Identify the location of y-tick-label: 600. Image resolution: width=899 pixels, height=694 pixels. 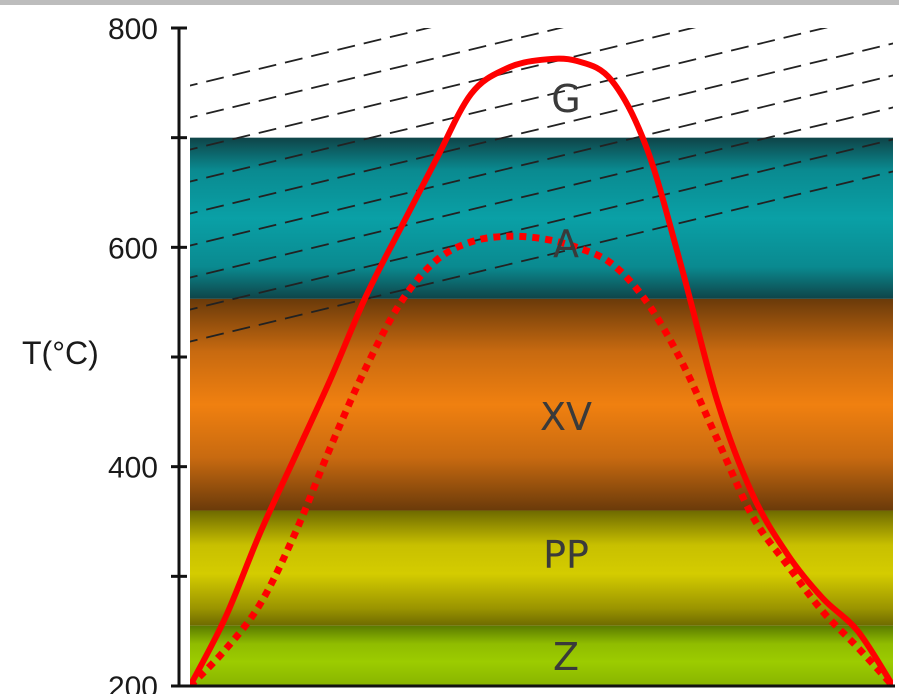
(133, 248).